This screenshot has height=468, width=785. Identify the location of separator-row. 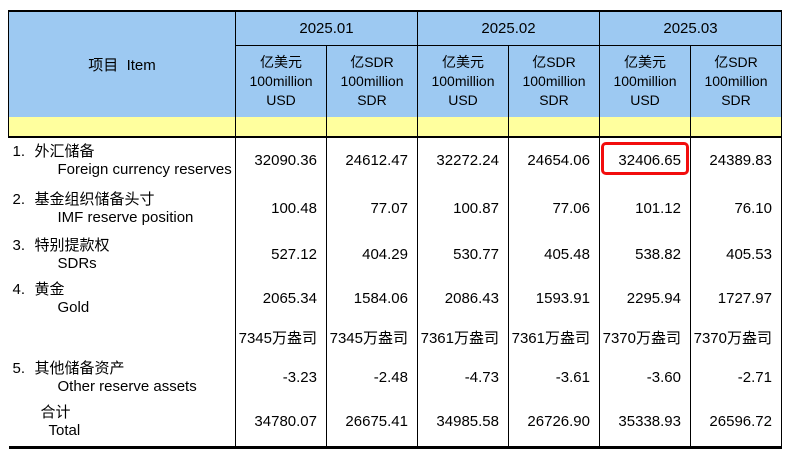
(395, 127).